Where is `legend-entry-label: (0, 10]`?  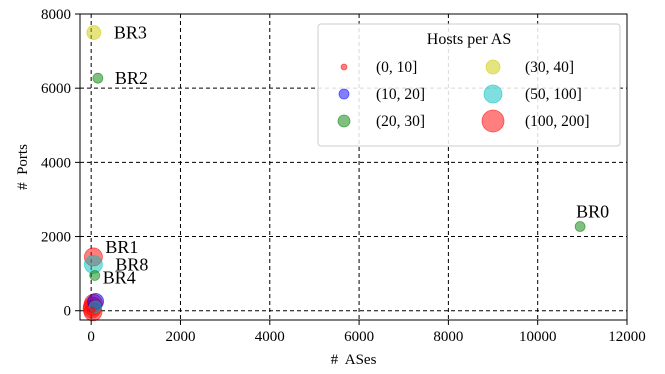
legend-entry-label: (0, 10] is located at coordinates (396, 67).